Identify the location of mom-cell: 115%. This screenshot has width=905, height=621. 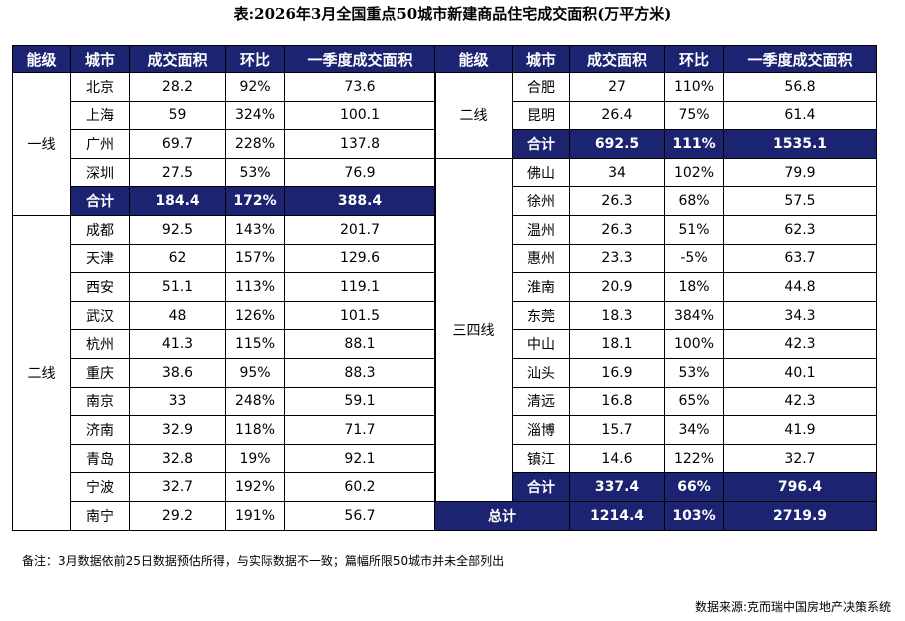
(255, 344).